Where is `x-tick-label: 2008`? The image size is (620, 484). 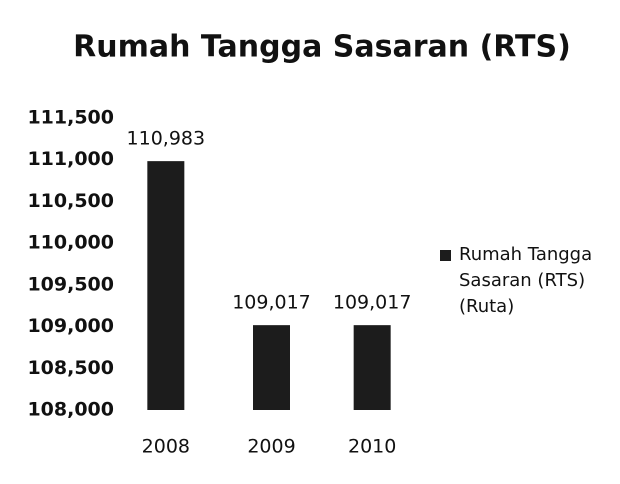 x-tick-label: 2008 is located at coordinates (166, 447).